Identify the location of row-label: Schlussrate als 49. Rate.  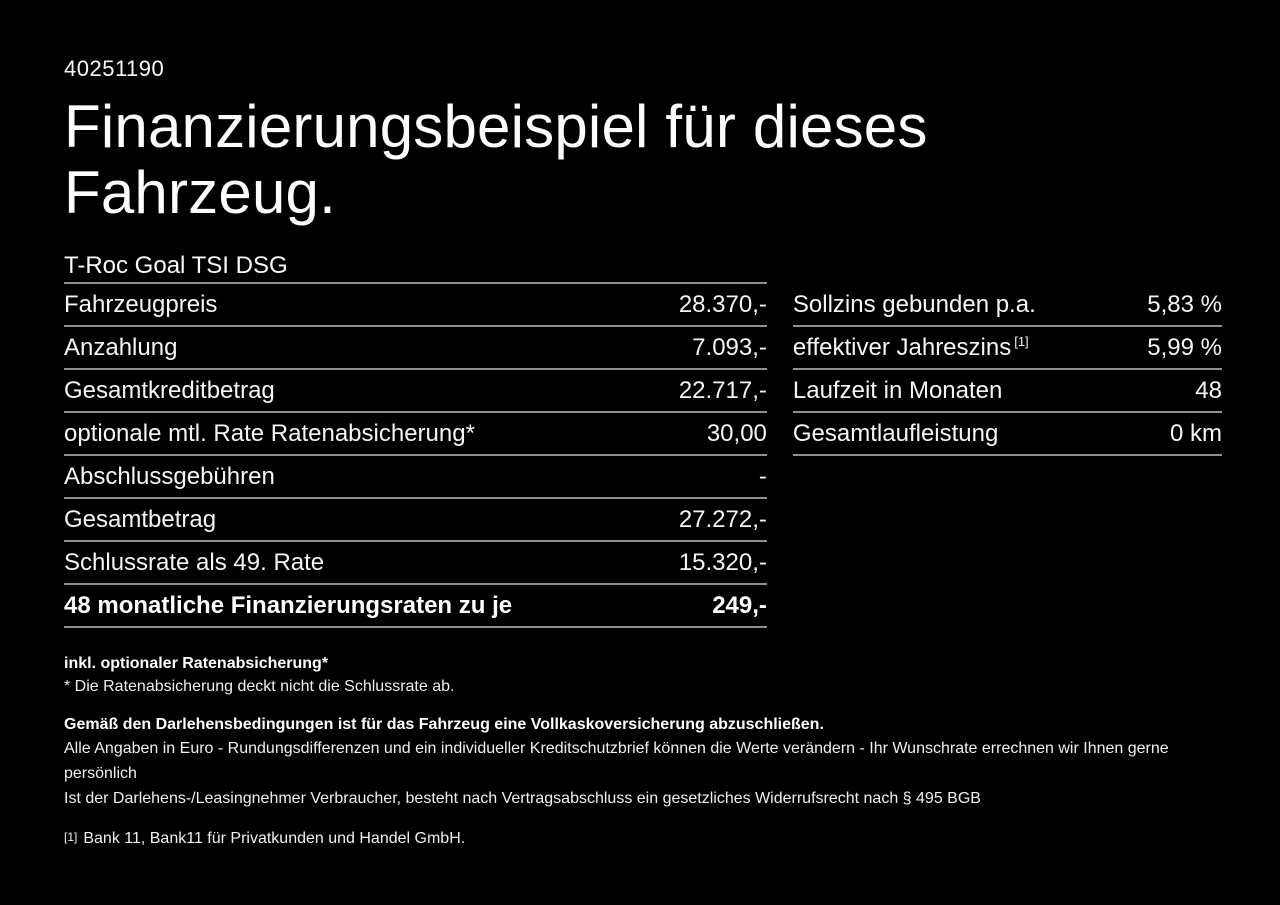
(194, 562).